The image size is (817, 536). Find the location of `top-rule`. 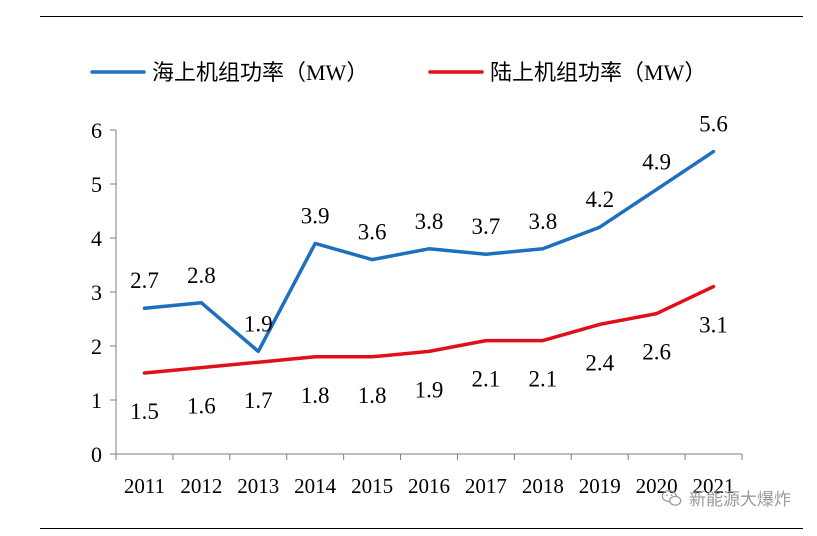

top-rule is located at coordinates (421, 16).